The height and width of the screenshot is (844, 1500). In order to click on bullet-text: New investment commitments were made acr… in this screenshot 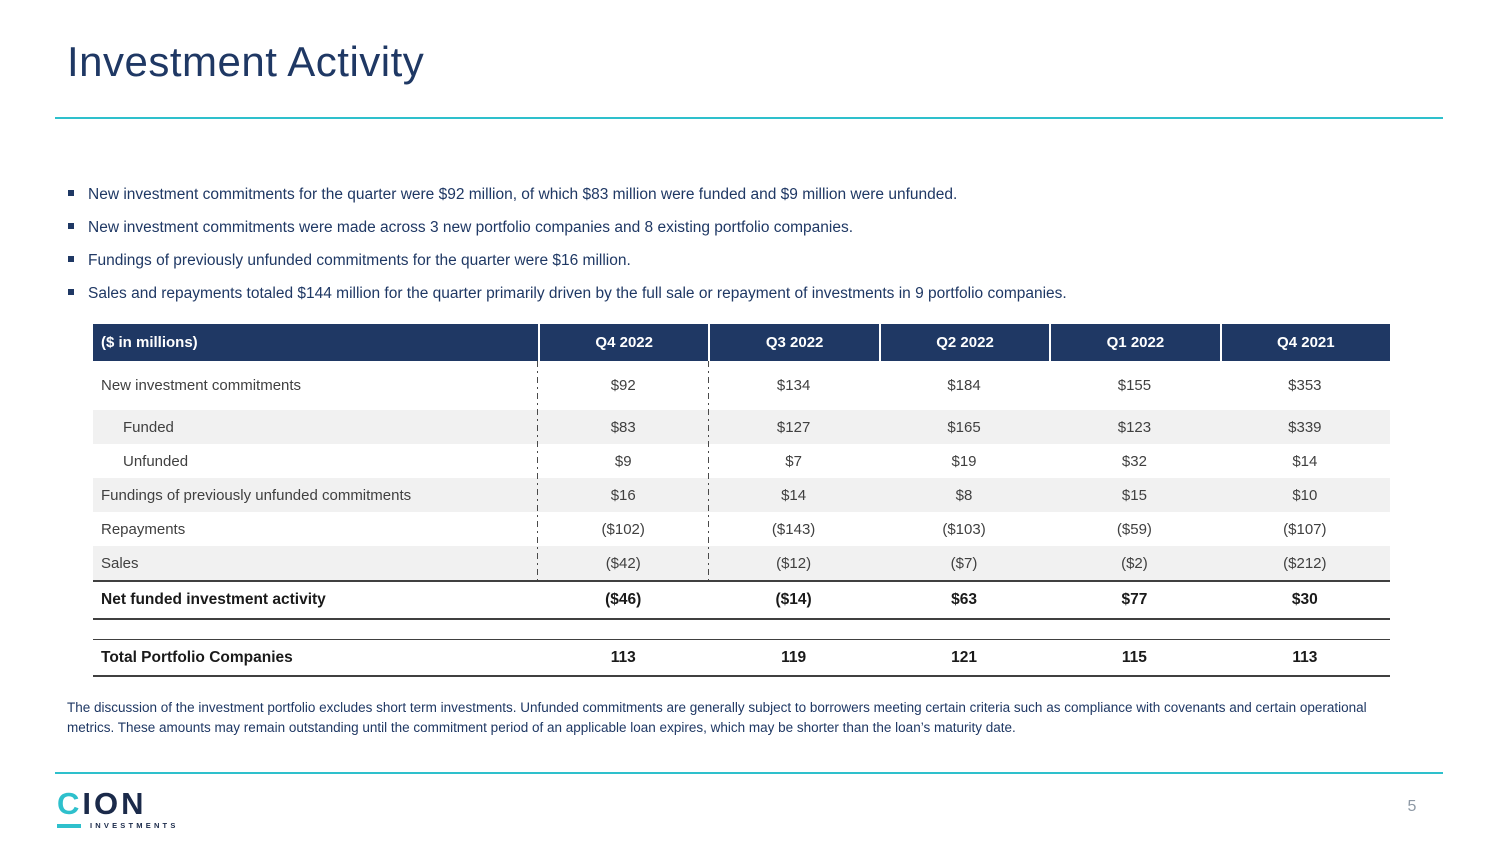, I will do `click(471, 227)`.